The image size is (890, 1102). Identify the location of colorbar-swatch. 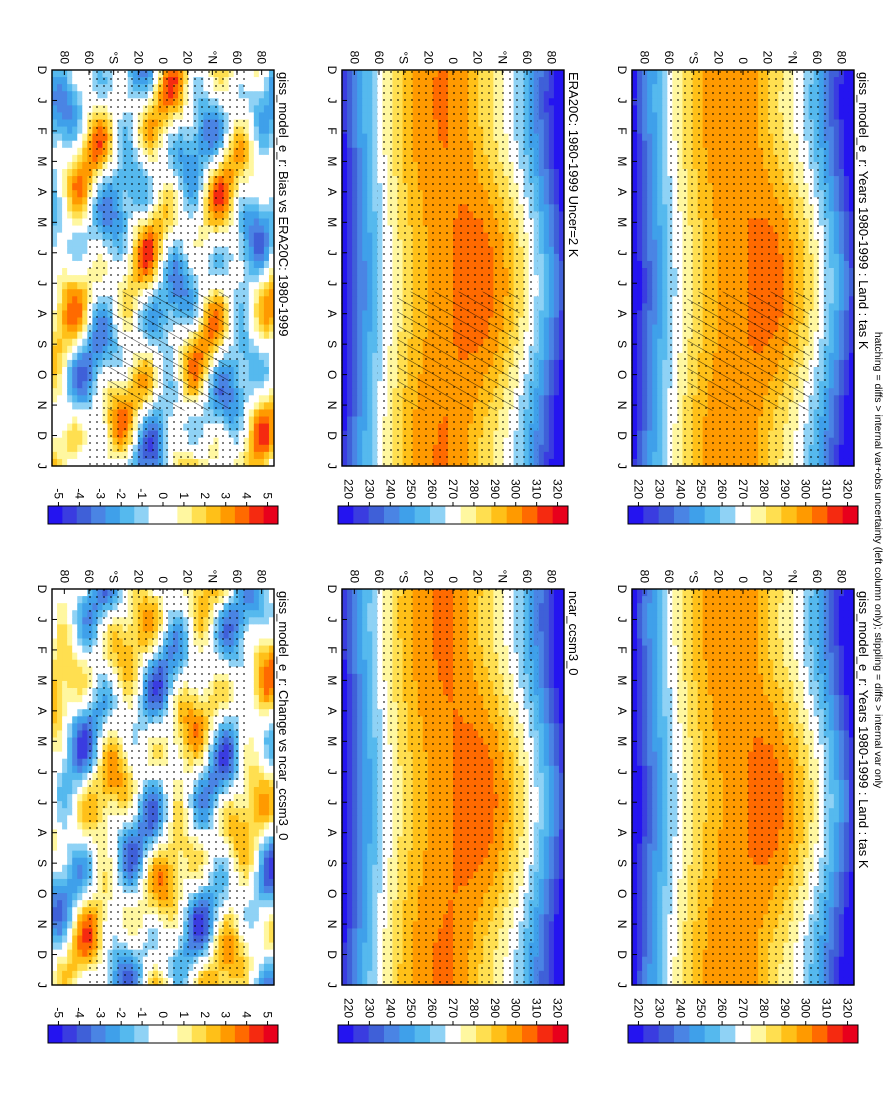
(681, 515).